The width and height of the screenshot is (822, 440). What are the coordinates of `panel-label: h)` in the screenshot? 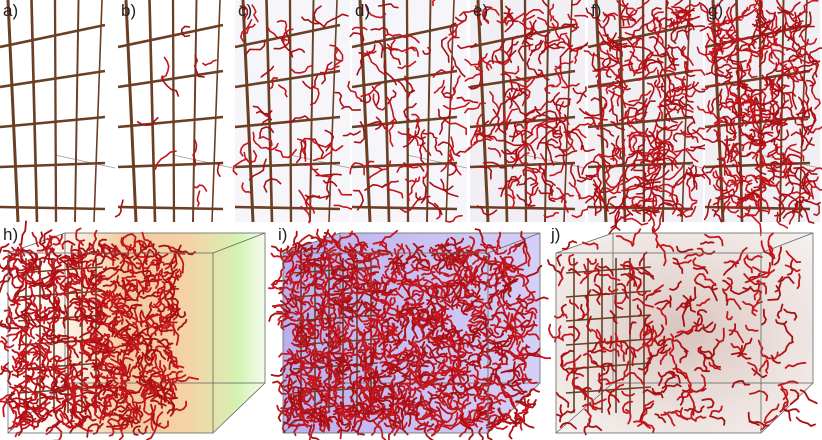 It's located at (10, 234).